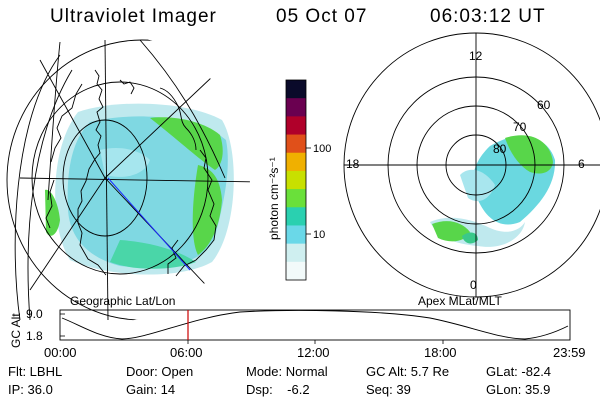 Image resolution: width=600 pixels, height=400 pixels. Describe the element at coordinates (500, 149) in the screenshot. I see `mlat-label-80: 80` at that location.